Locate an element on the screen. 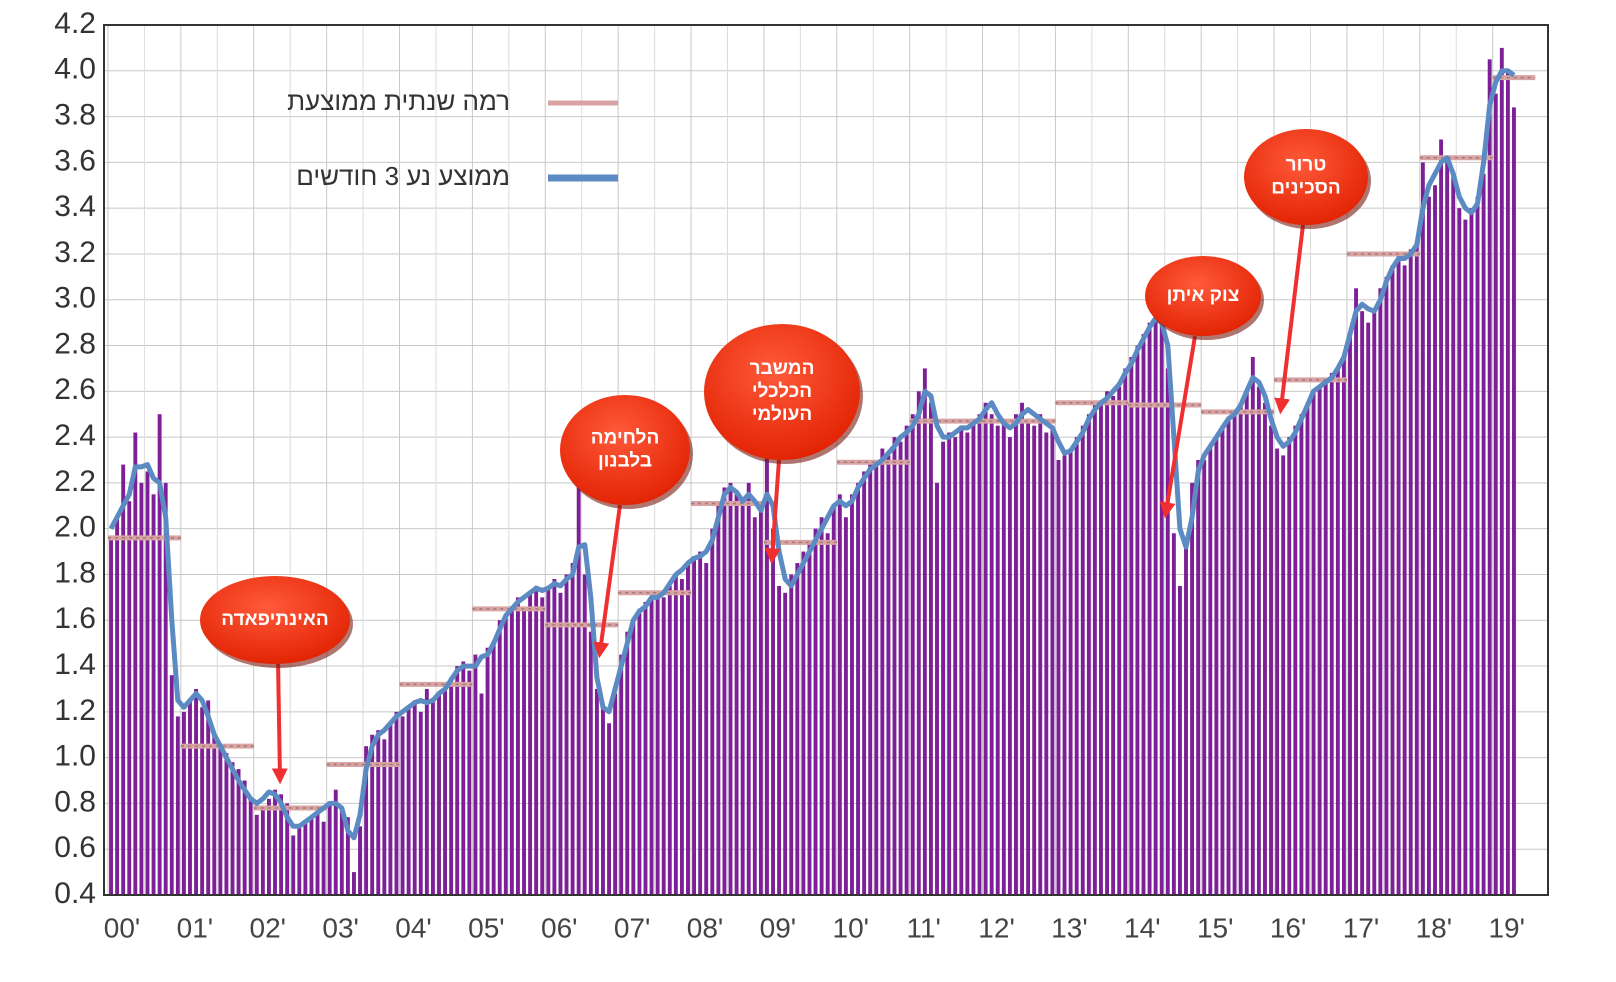  y-tick-label: 3.2 is located at coordinates (75, 252).